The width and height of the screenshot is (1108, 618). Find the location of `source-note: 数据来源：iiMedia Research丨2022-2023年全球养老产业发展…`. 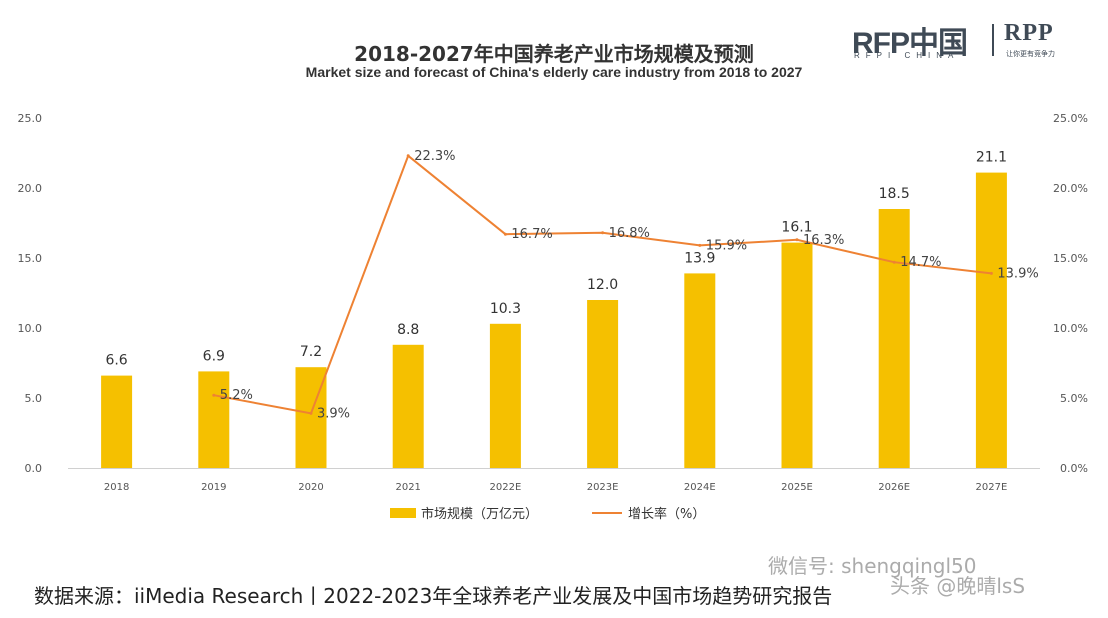

source-note: 数据来源：iiMedia Research丨2022-2023年全球养老产业发展… is located at coordinates (433, 596).